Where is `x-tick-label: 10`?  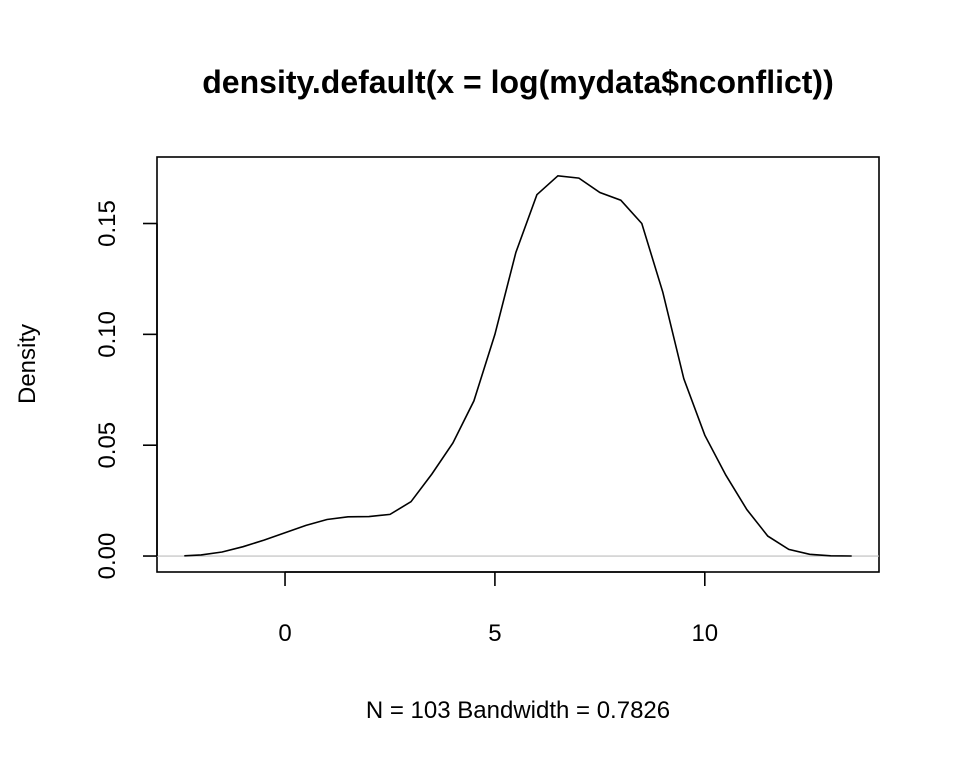 x-tick-label: 10 is located at coordinates (704, 633).